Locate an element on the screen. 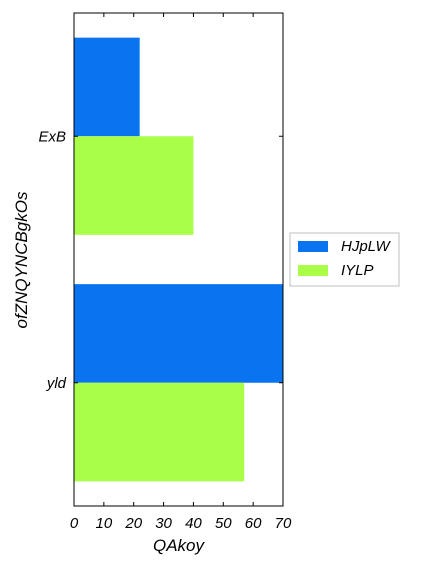 The height and width of the screenshot is (568, 426). bar-IYLP-yld is located at coordinates (159, 432).